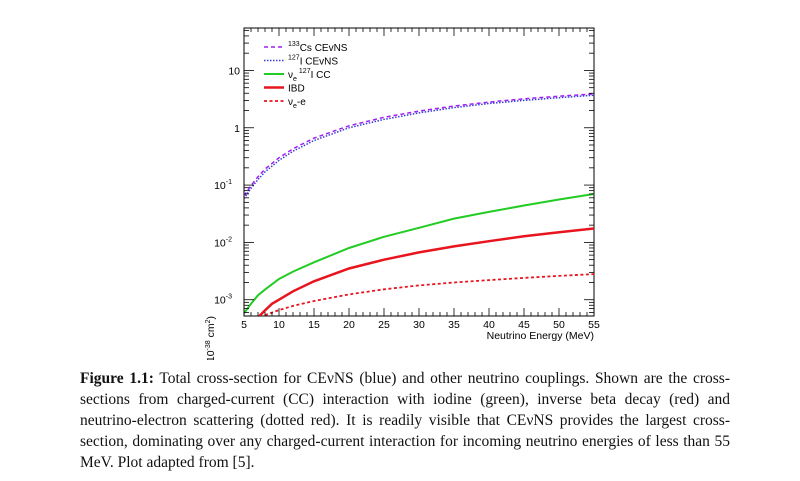 The height and width of the screenshot is (481, 800). What do you see at coordinates (305, 71) in the screenshot?
I see `legend-sup2: 127` at bounding box center [305, 71].